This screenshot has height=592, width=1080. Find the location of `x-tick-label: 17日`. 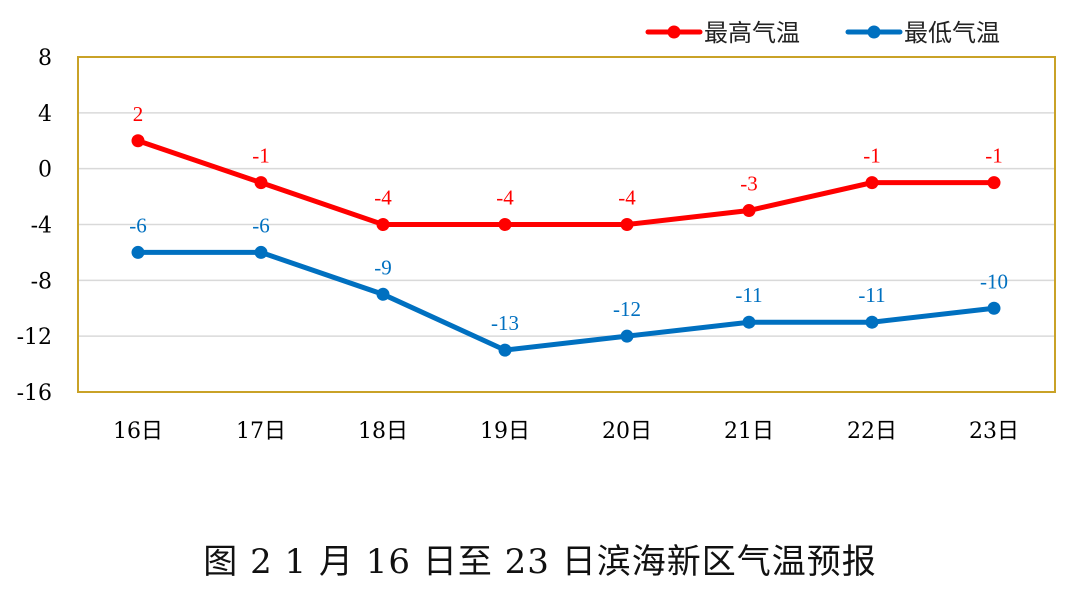

x-tick-label: 17日 is located at coordinates (261, 431).